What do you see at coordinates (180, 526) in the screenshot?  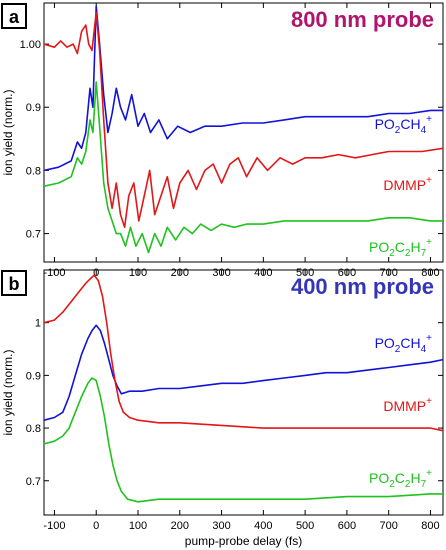 I see `x-tick-label: 200` at bounding box center [180, 526].